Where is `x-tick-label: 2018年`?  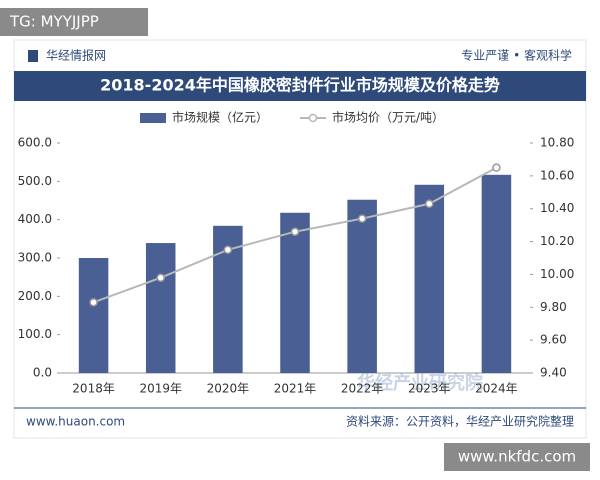
x-tick-label: 2018年 is located at coordinates (93, 389).